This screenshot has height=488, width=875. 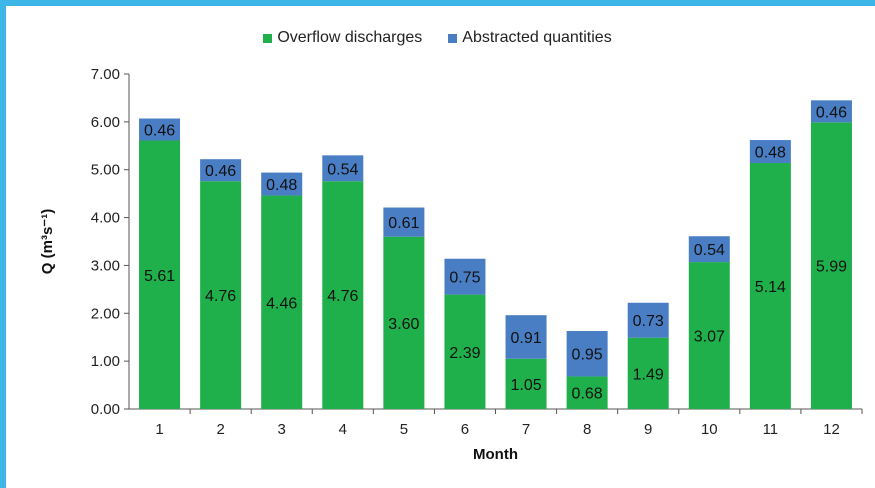 What do you see at coordinates (495, 454) in the screenshot?
I see `x-axis-title: Month` at bounding box center [495, 454].